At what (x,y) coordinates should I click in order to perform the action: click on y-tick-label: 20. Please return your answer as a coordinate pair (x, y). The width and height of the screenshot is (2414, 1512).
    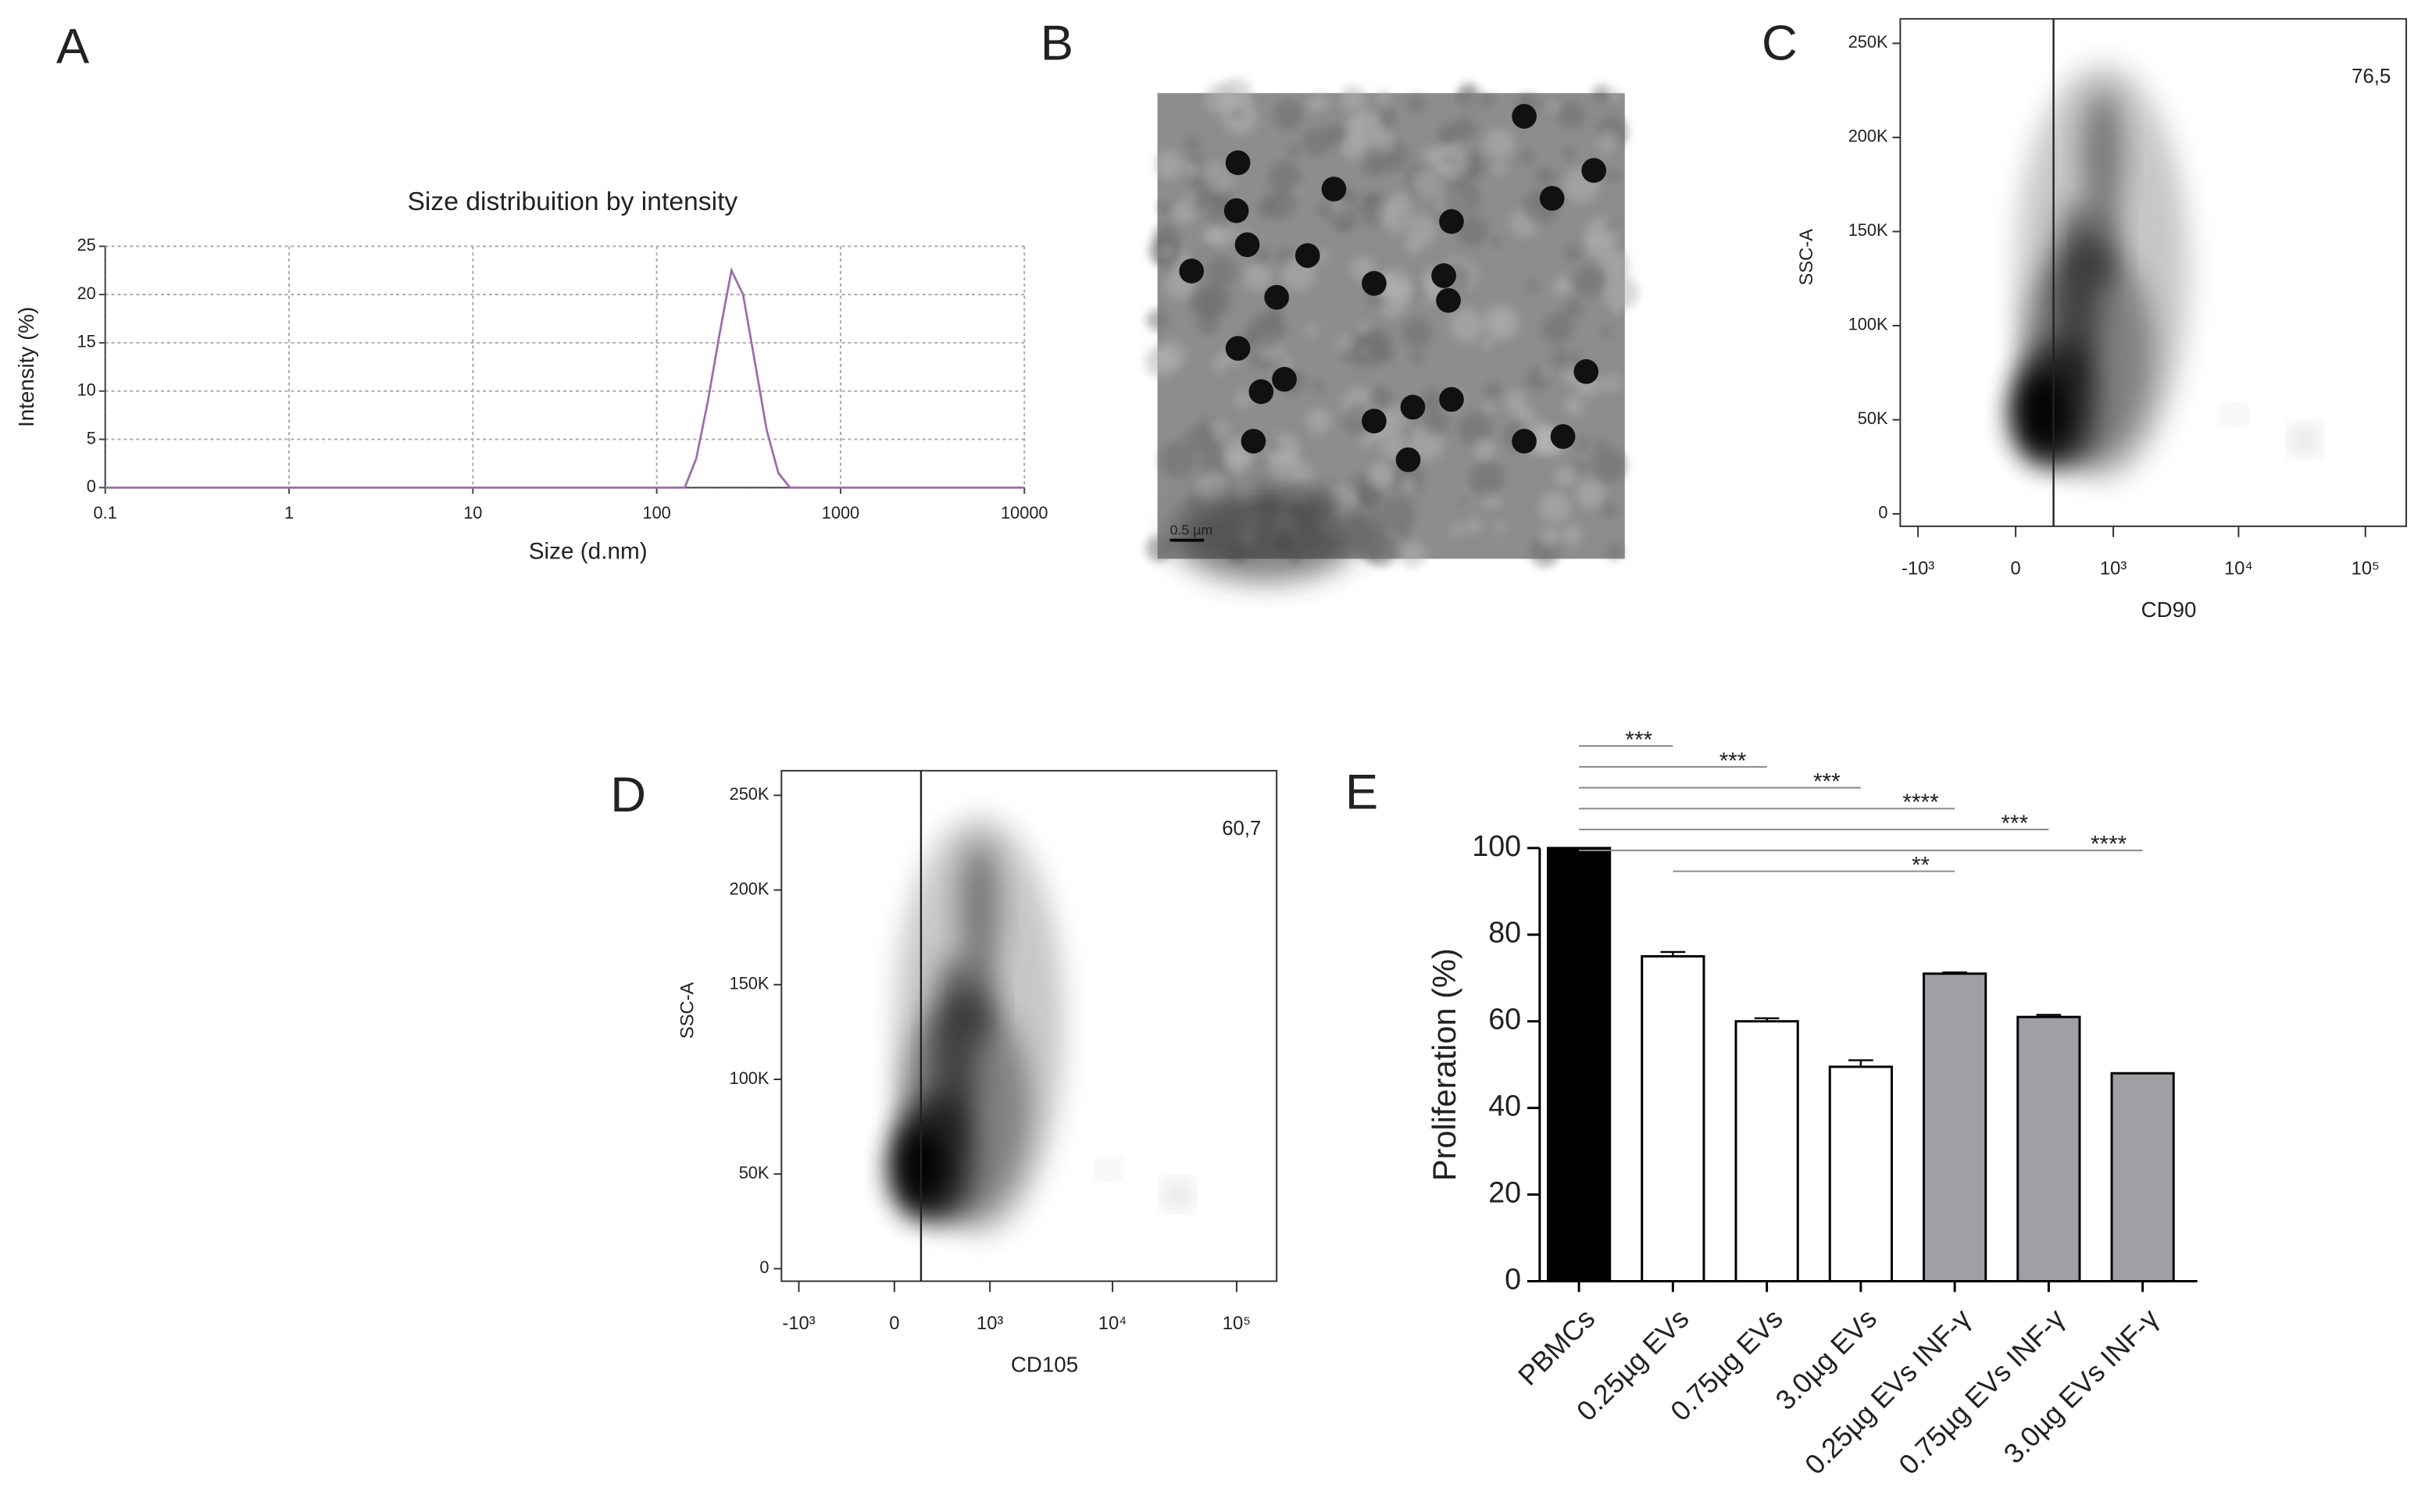
    Looking at the image, I should click on (87, 293).